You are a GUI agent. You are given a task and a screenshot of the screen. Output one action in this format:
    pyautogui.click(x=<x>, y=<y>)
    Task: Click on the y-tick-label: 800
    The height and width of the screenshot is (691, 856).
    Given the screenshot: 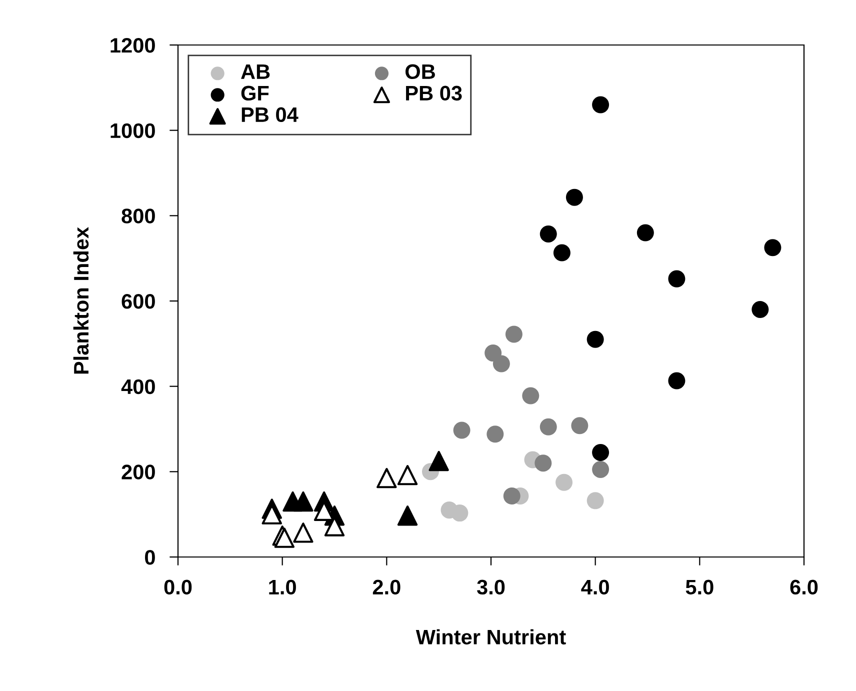 What is the action you would take?
    pyautogui.click(x=138, y=216)
    